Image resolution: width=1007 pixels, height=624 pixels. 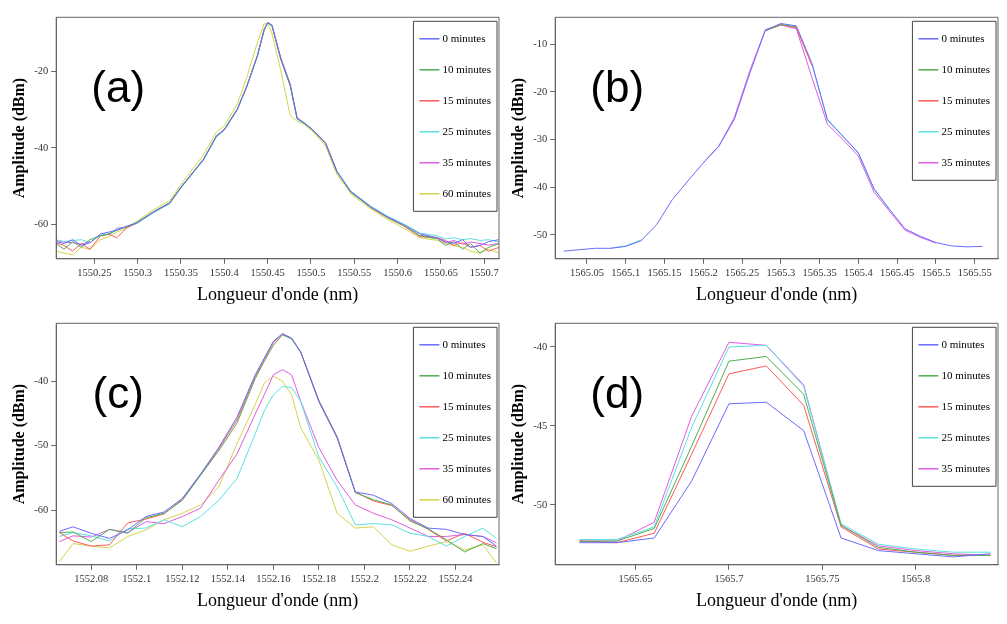 I want to click on x-tick-label: 1565.45, so click(x=897, y=272).